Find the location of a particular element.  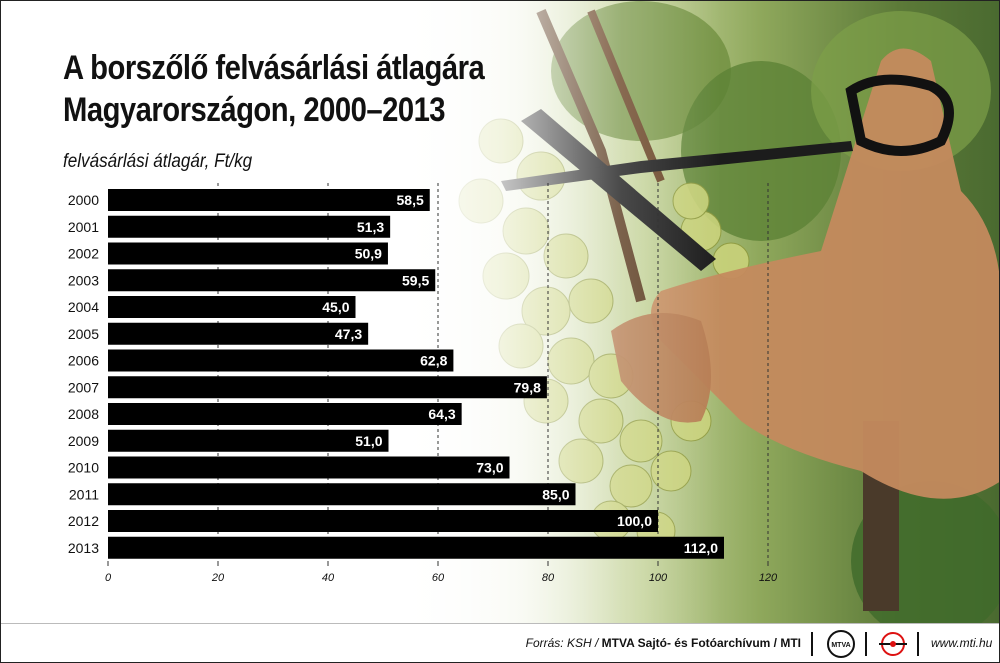

data-label: 58,5 is located at coordinates (410, 200).